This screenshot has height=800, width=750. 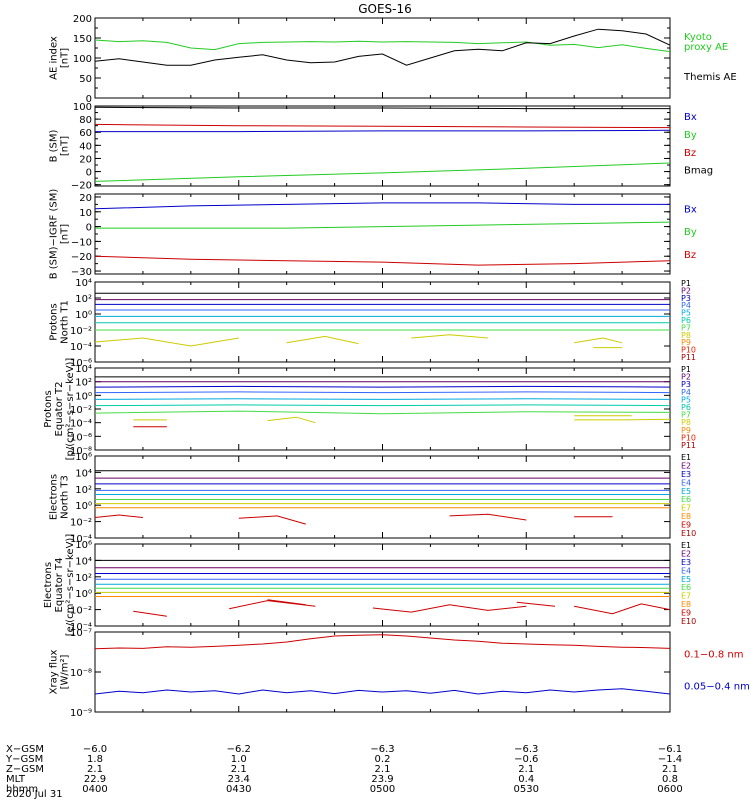 I want to click on y-axis-label: Protons, so click(x=54, y=321).